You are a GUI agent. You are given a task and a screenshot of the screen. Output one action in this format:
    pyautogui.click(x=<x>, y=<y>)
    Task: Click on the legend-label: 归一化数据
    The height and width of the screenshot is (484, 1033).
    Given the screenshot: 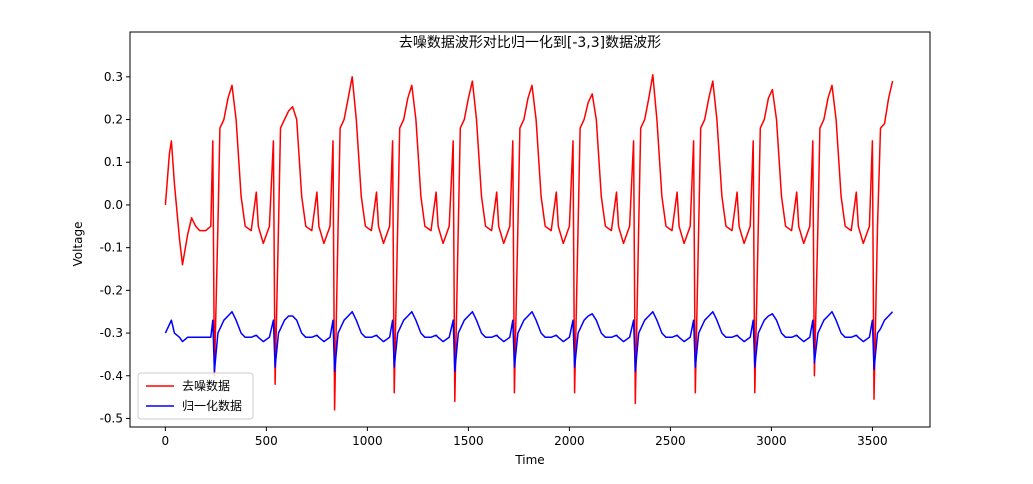 What is the action you would take?
    pyautogui.click(x=212, y=405)
    